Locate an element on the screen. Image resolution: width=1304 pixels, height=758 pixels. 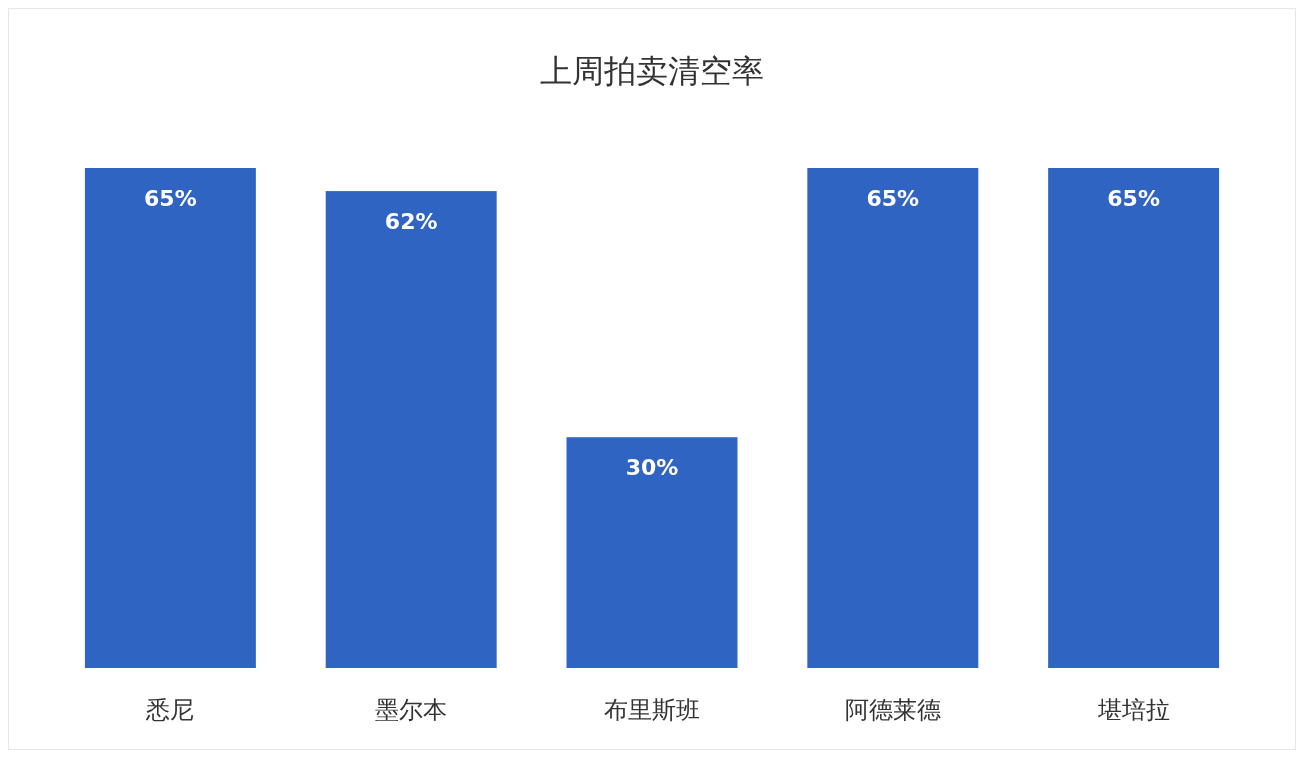
x-tick-label: 墨尔本 is located at coordinates (411, 710).